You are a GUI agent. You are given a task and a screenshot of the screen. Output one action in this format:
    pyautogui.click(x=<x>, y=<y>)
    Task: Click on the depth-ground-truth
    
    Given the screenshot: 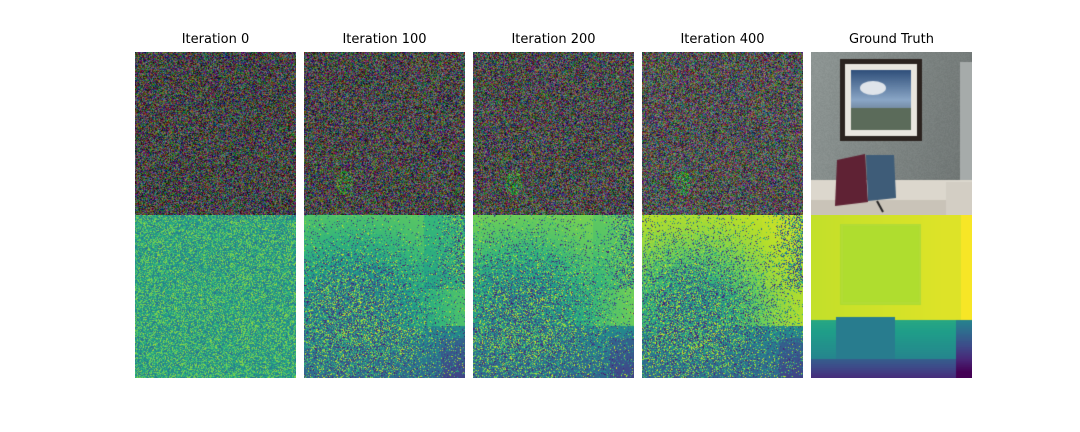 What is the action you would take?
    pyautogui.click(x=891, y=296)
    